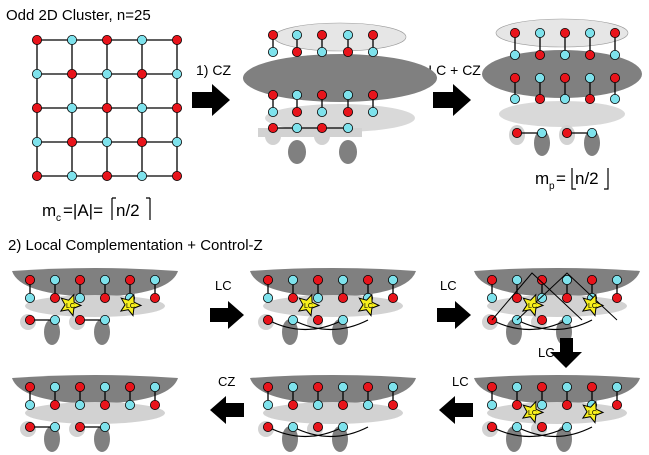  What do you see at coordinates (227, 410) in the screenshot?
I see `arrow-cz-left` at bounding box center [227, 410].